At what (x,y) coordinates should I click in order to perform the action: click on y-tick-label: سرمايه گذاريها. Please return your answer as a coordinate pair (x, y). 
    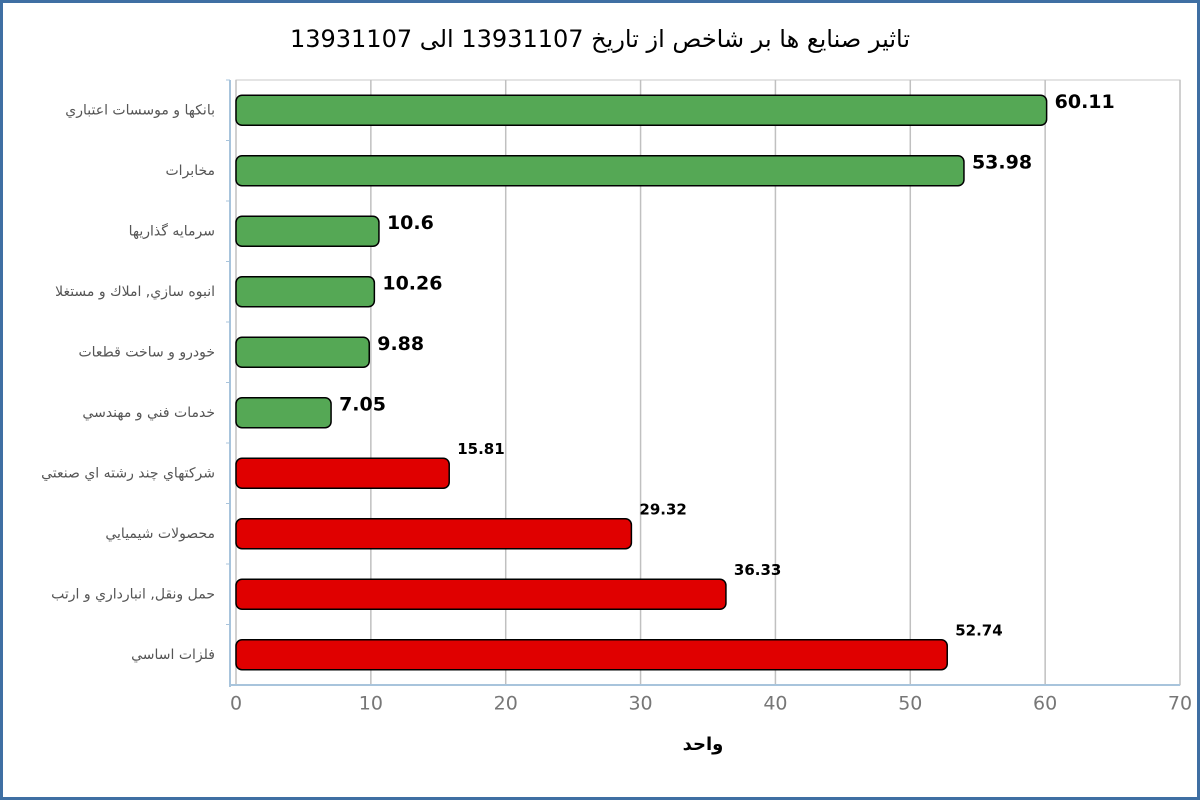
    Looking at the image, I should click on (172, 230).